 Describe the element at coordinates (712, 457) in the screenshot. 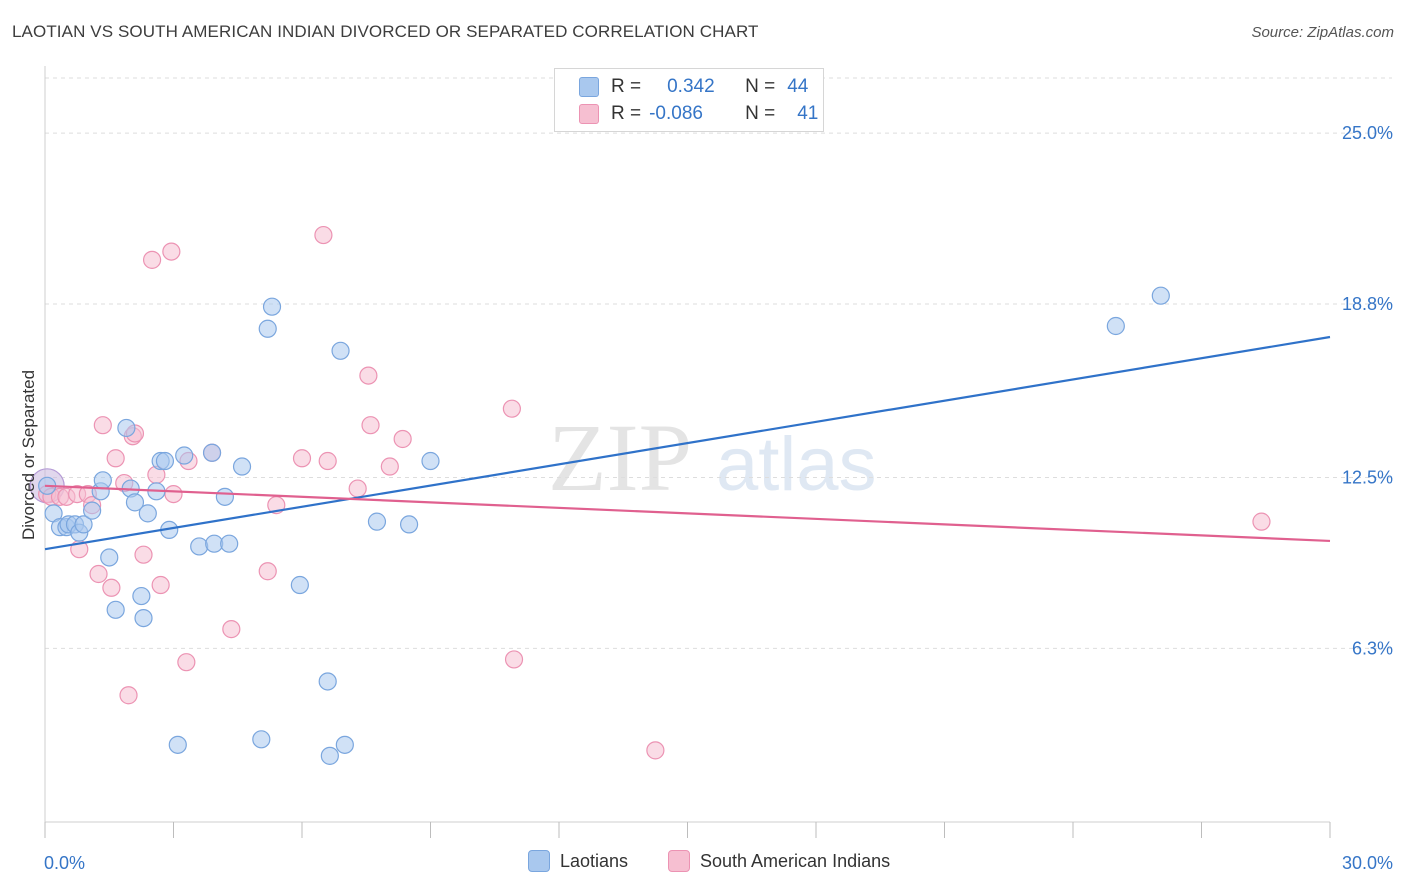

I see `watermark: ZIP atlas` at that location.